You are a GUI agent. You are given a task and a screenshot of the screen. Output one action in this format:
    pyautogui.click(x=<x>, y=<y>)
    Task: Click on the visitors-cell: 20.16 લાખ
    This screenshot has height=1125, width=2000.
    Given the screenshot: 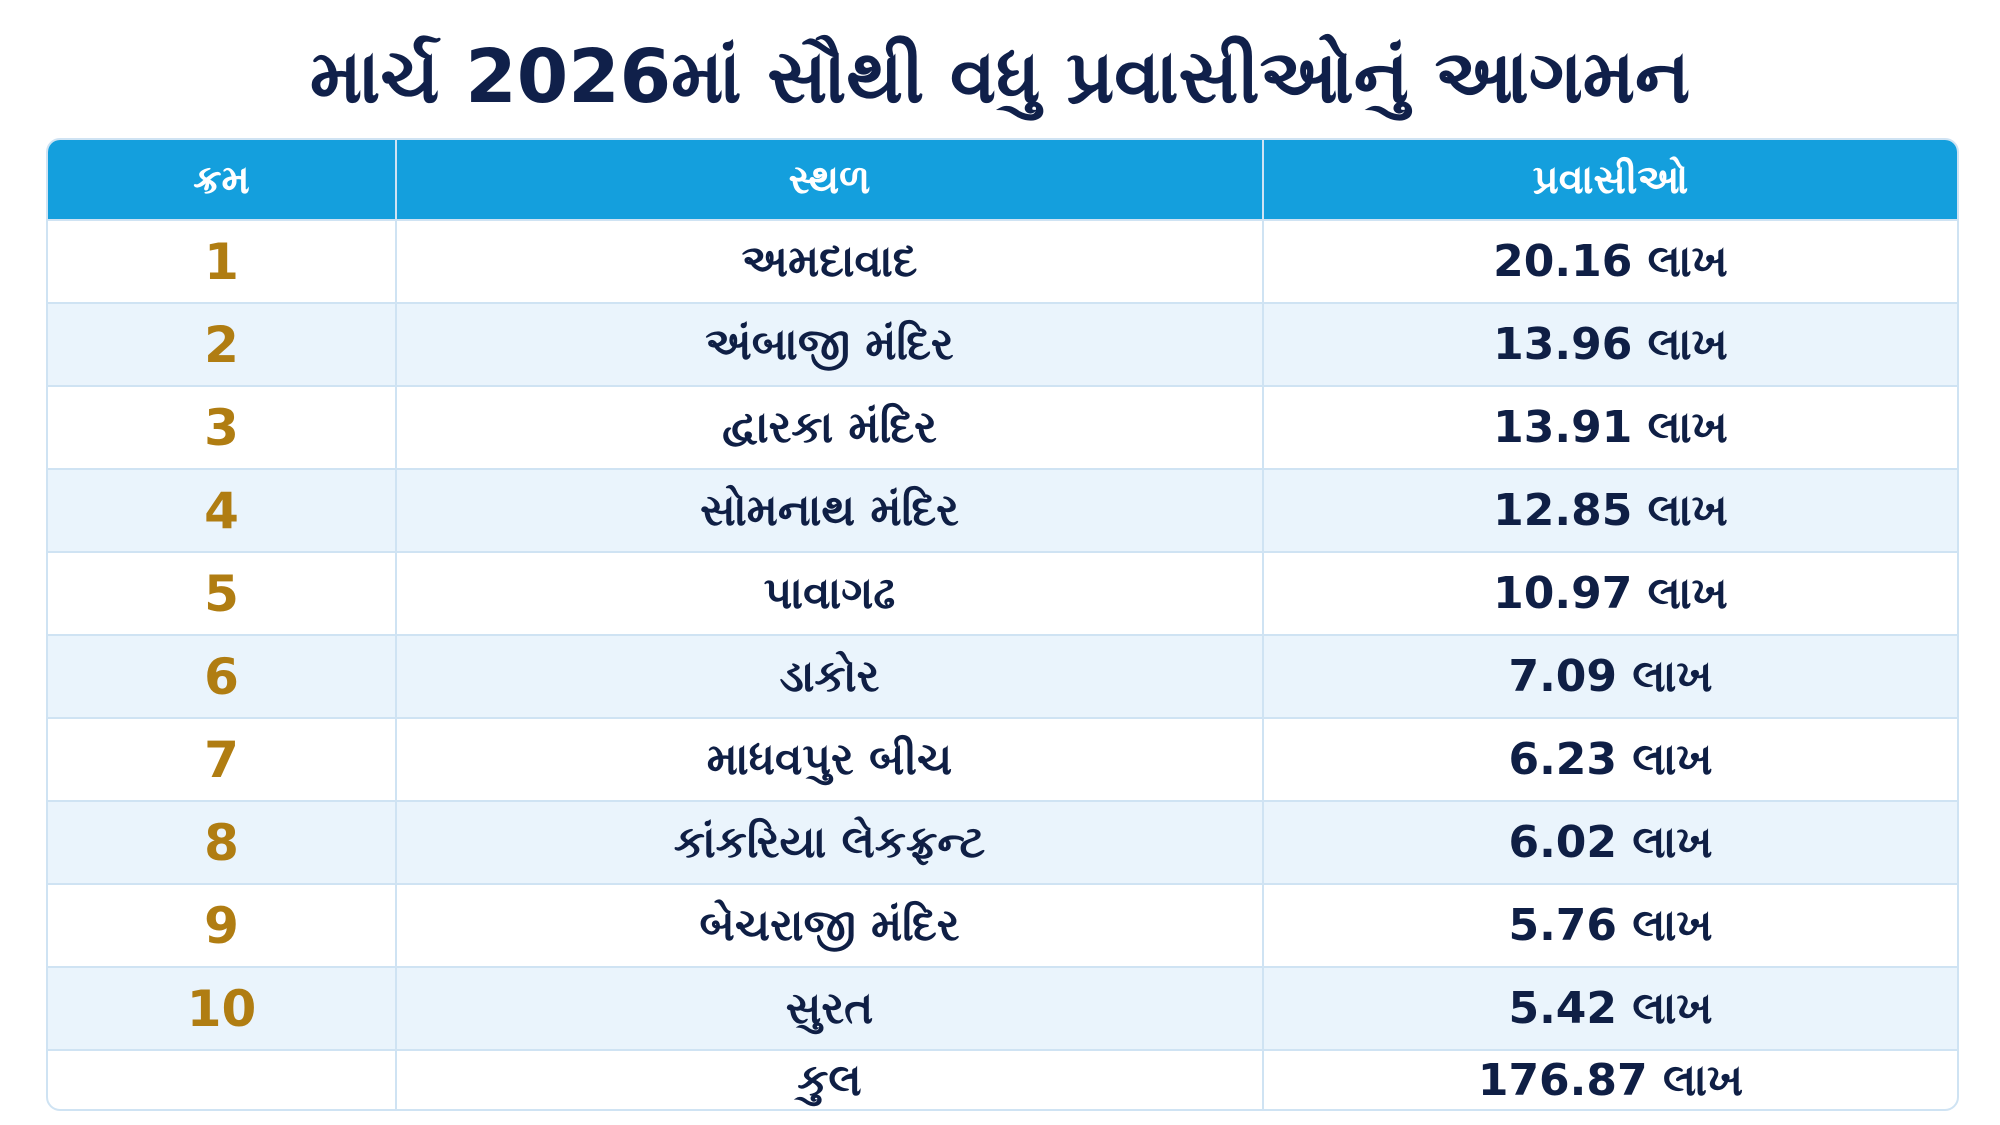 What is the action you would take?
    pyautogui.click(x=1609, y=260)
    